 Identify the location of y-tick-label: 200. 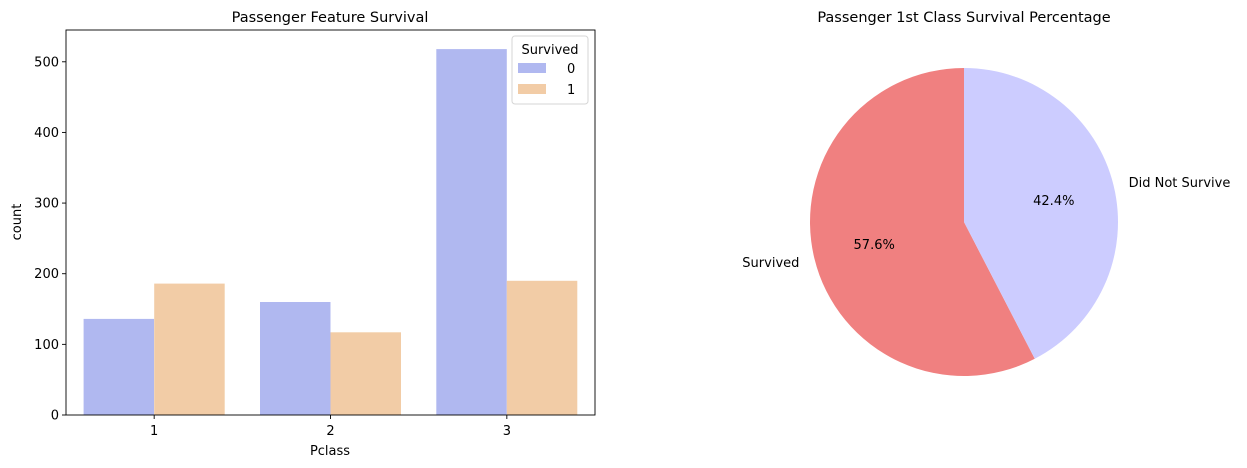
(46, 274).